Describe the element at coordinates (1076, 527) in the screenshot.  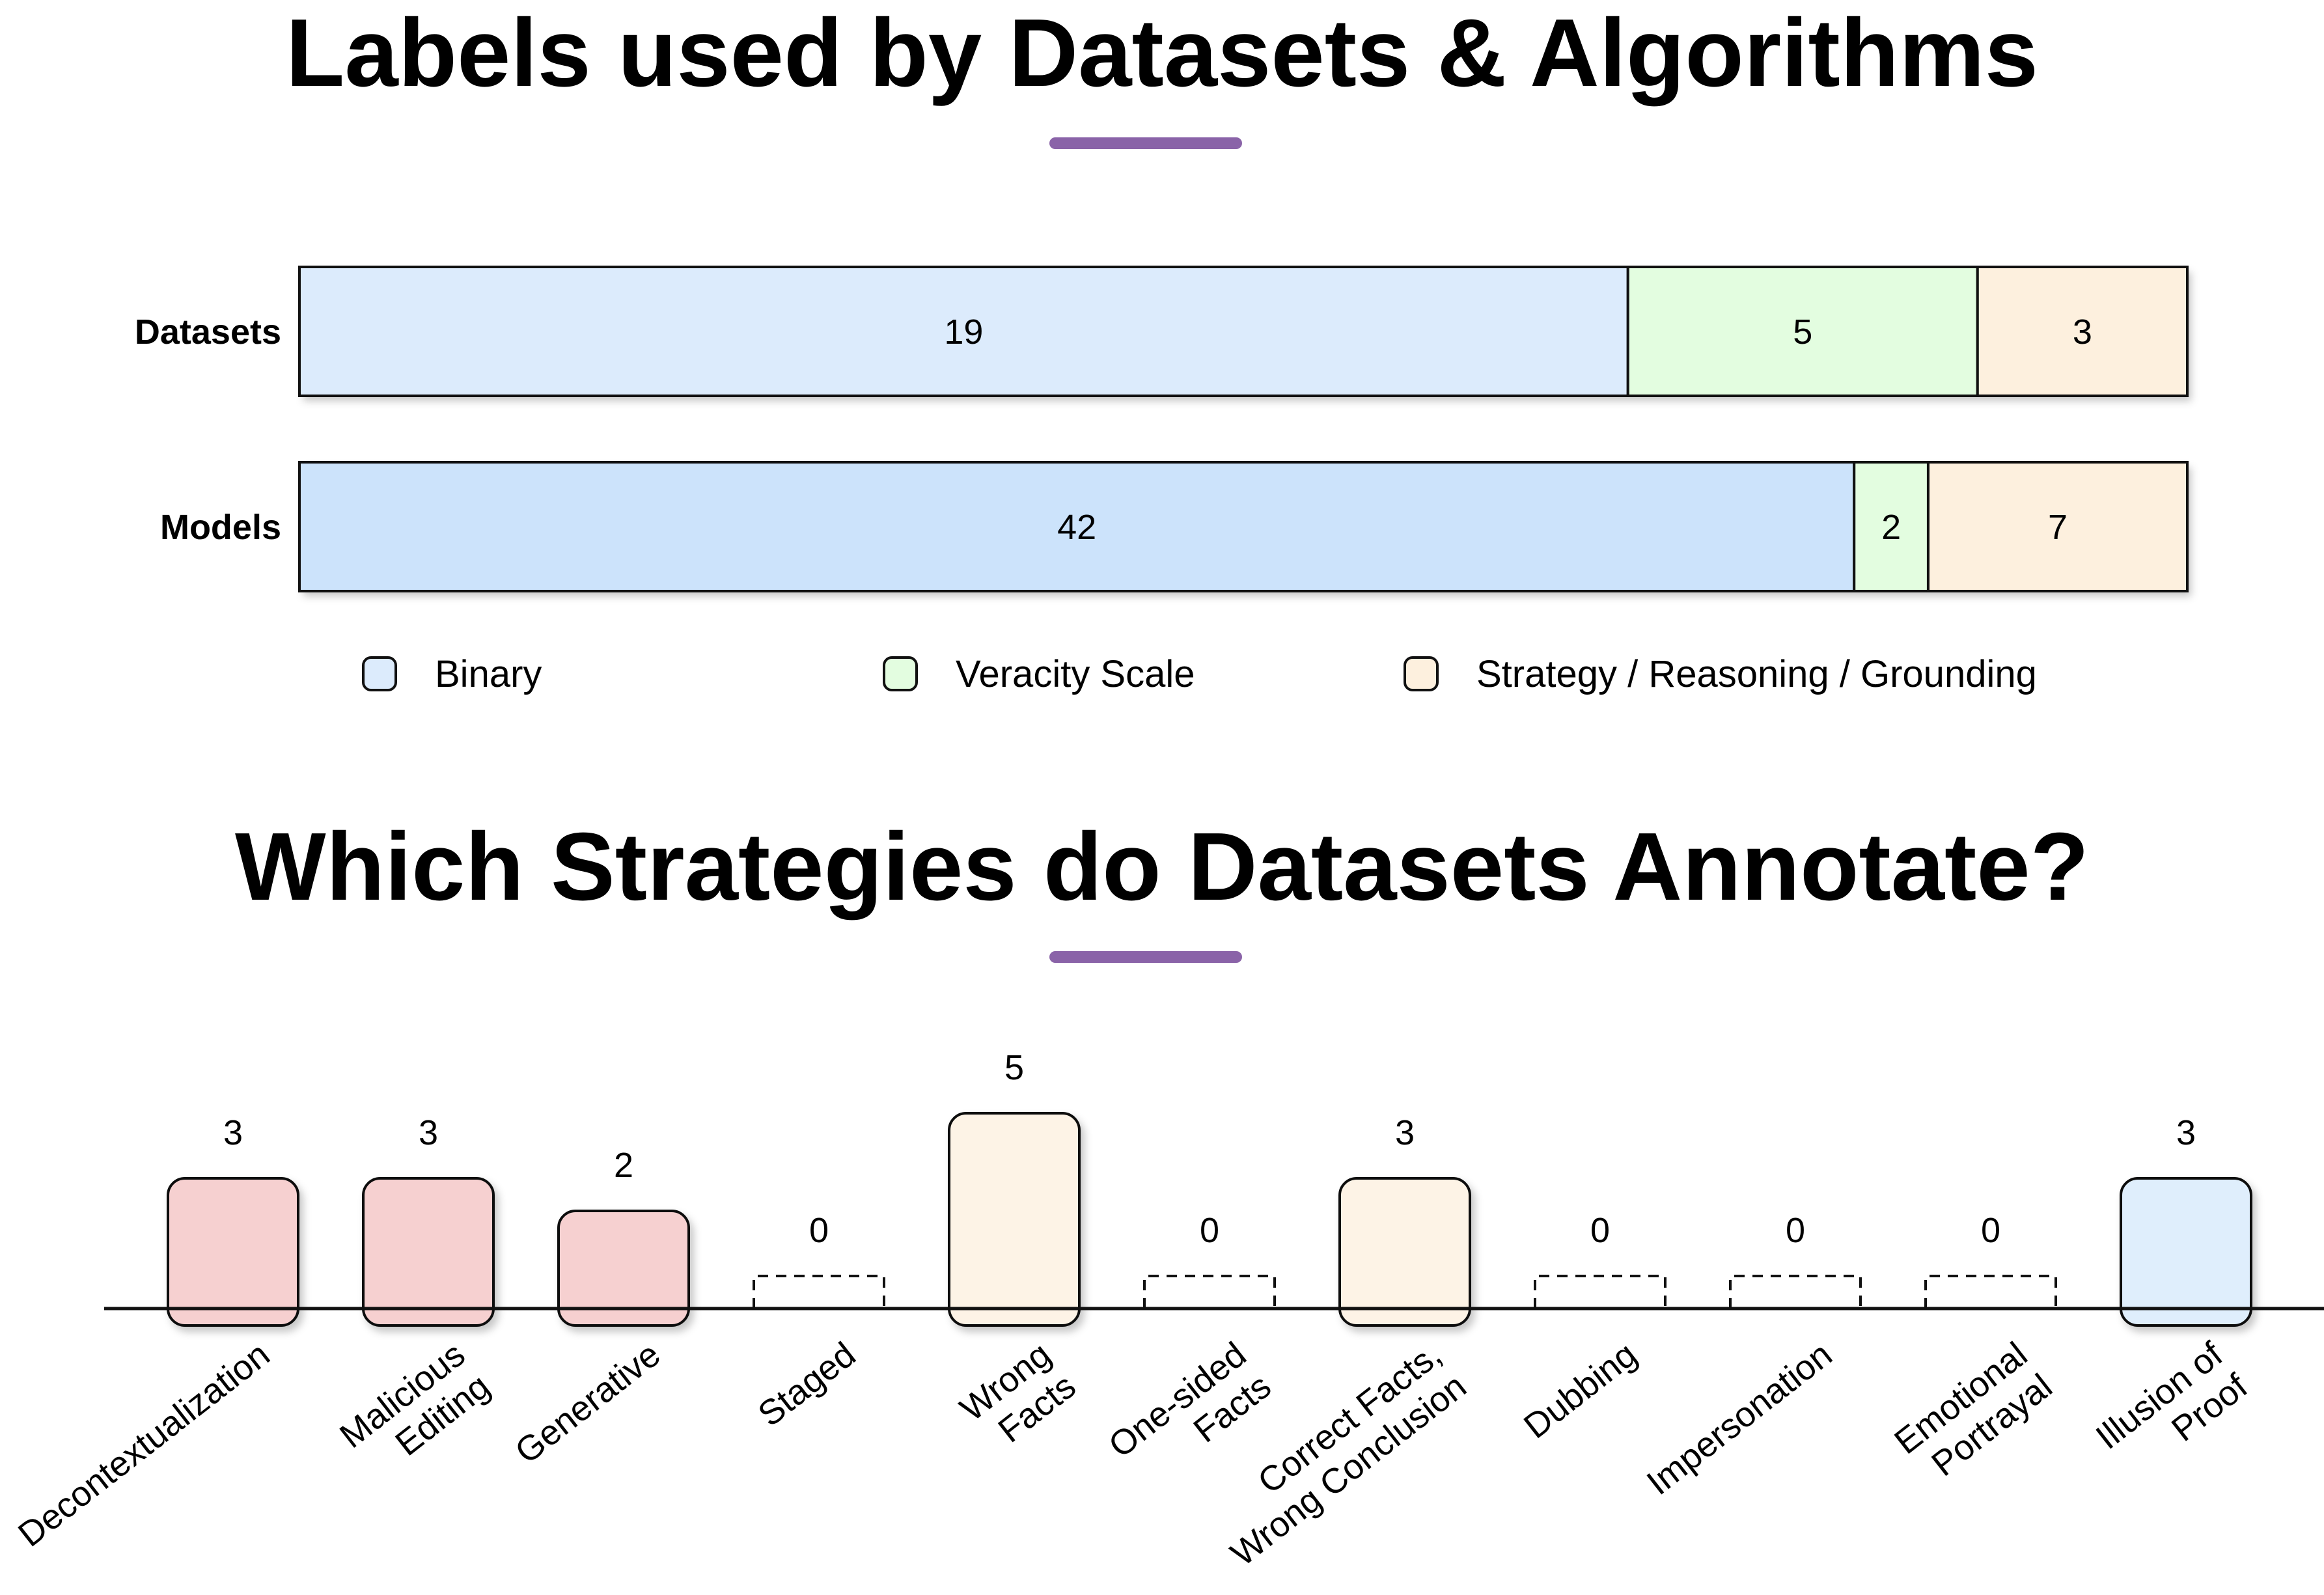
I see `data-label: 42` at that location.